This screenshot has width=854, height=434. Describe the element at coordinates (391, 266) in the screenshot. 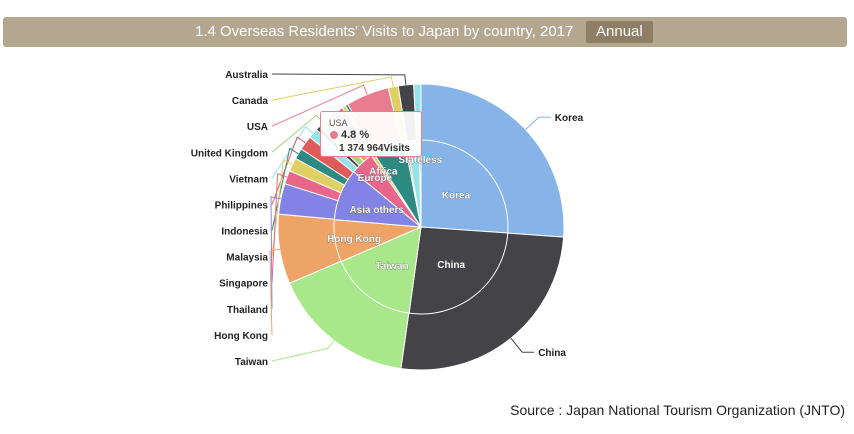

I see `inner-label-taiwan: Taiwan` at that location.